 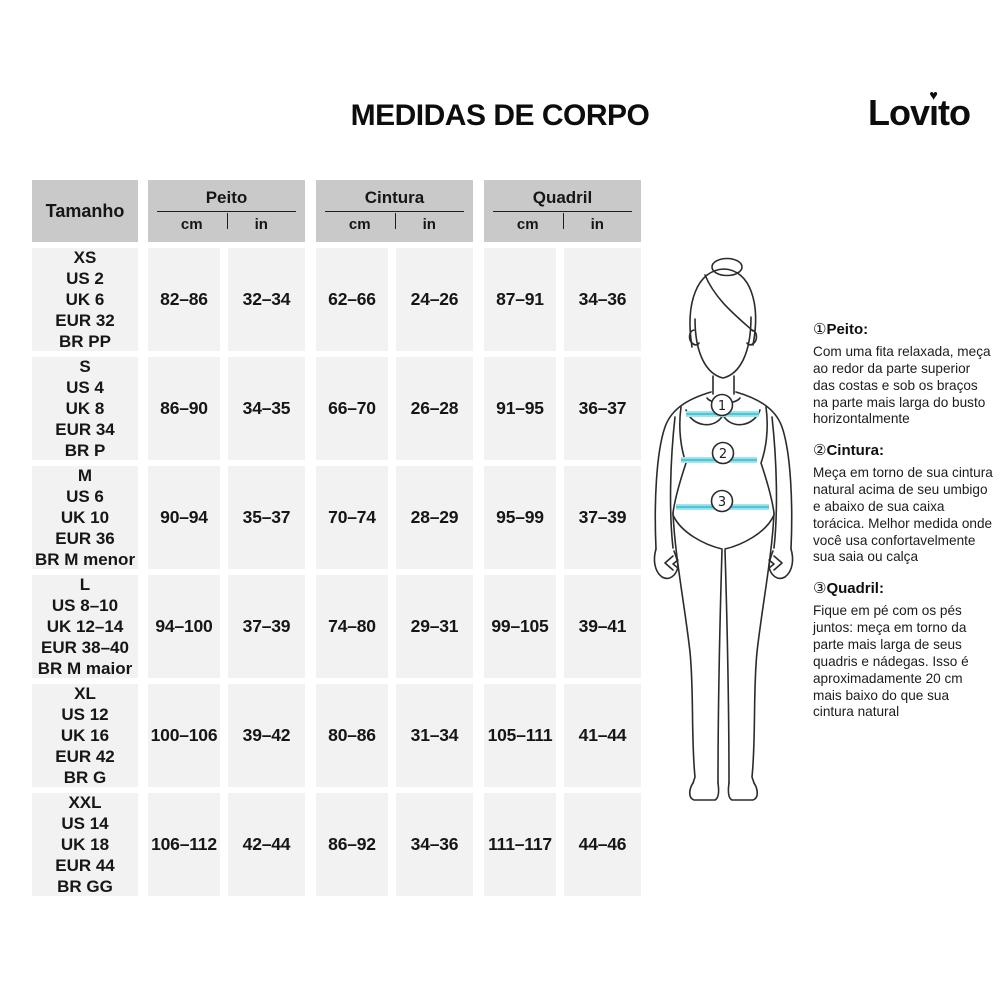 I want to click on value-cell: 70–74, so click(x=352, y=517).